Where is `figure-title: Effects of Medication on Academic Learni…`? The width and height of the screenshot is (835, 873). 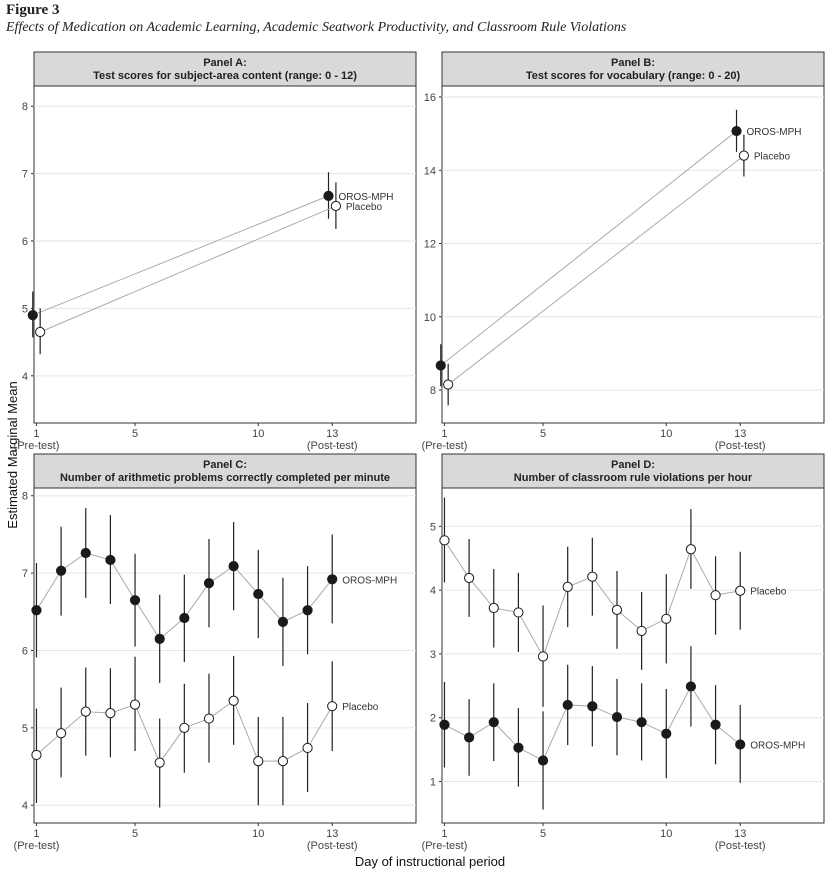
figure-title: Effects of Medication on Academic Learni… is located at coordinates (316, 27).